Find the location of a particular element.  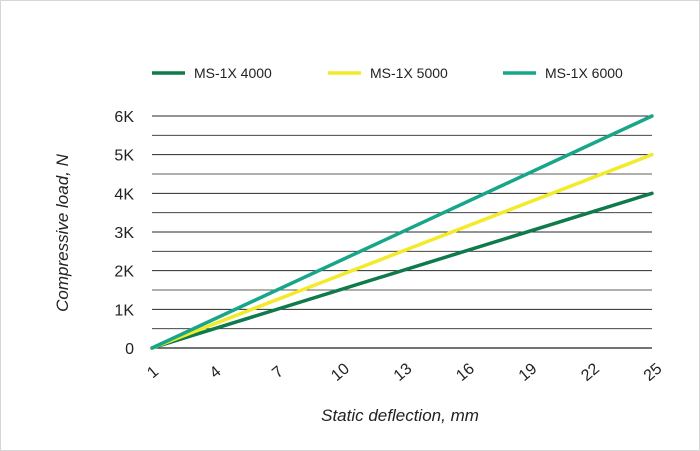

x-tick-label: 1 is located at coordinates (153, 372).